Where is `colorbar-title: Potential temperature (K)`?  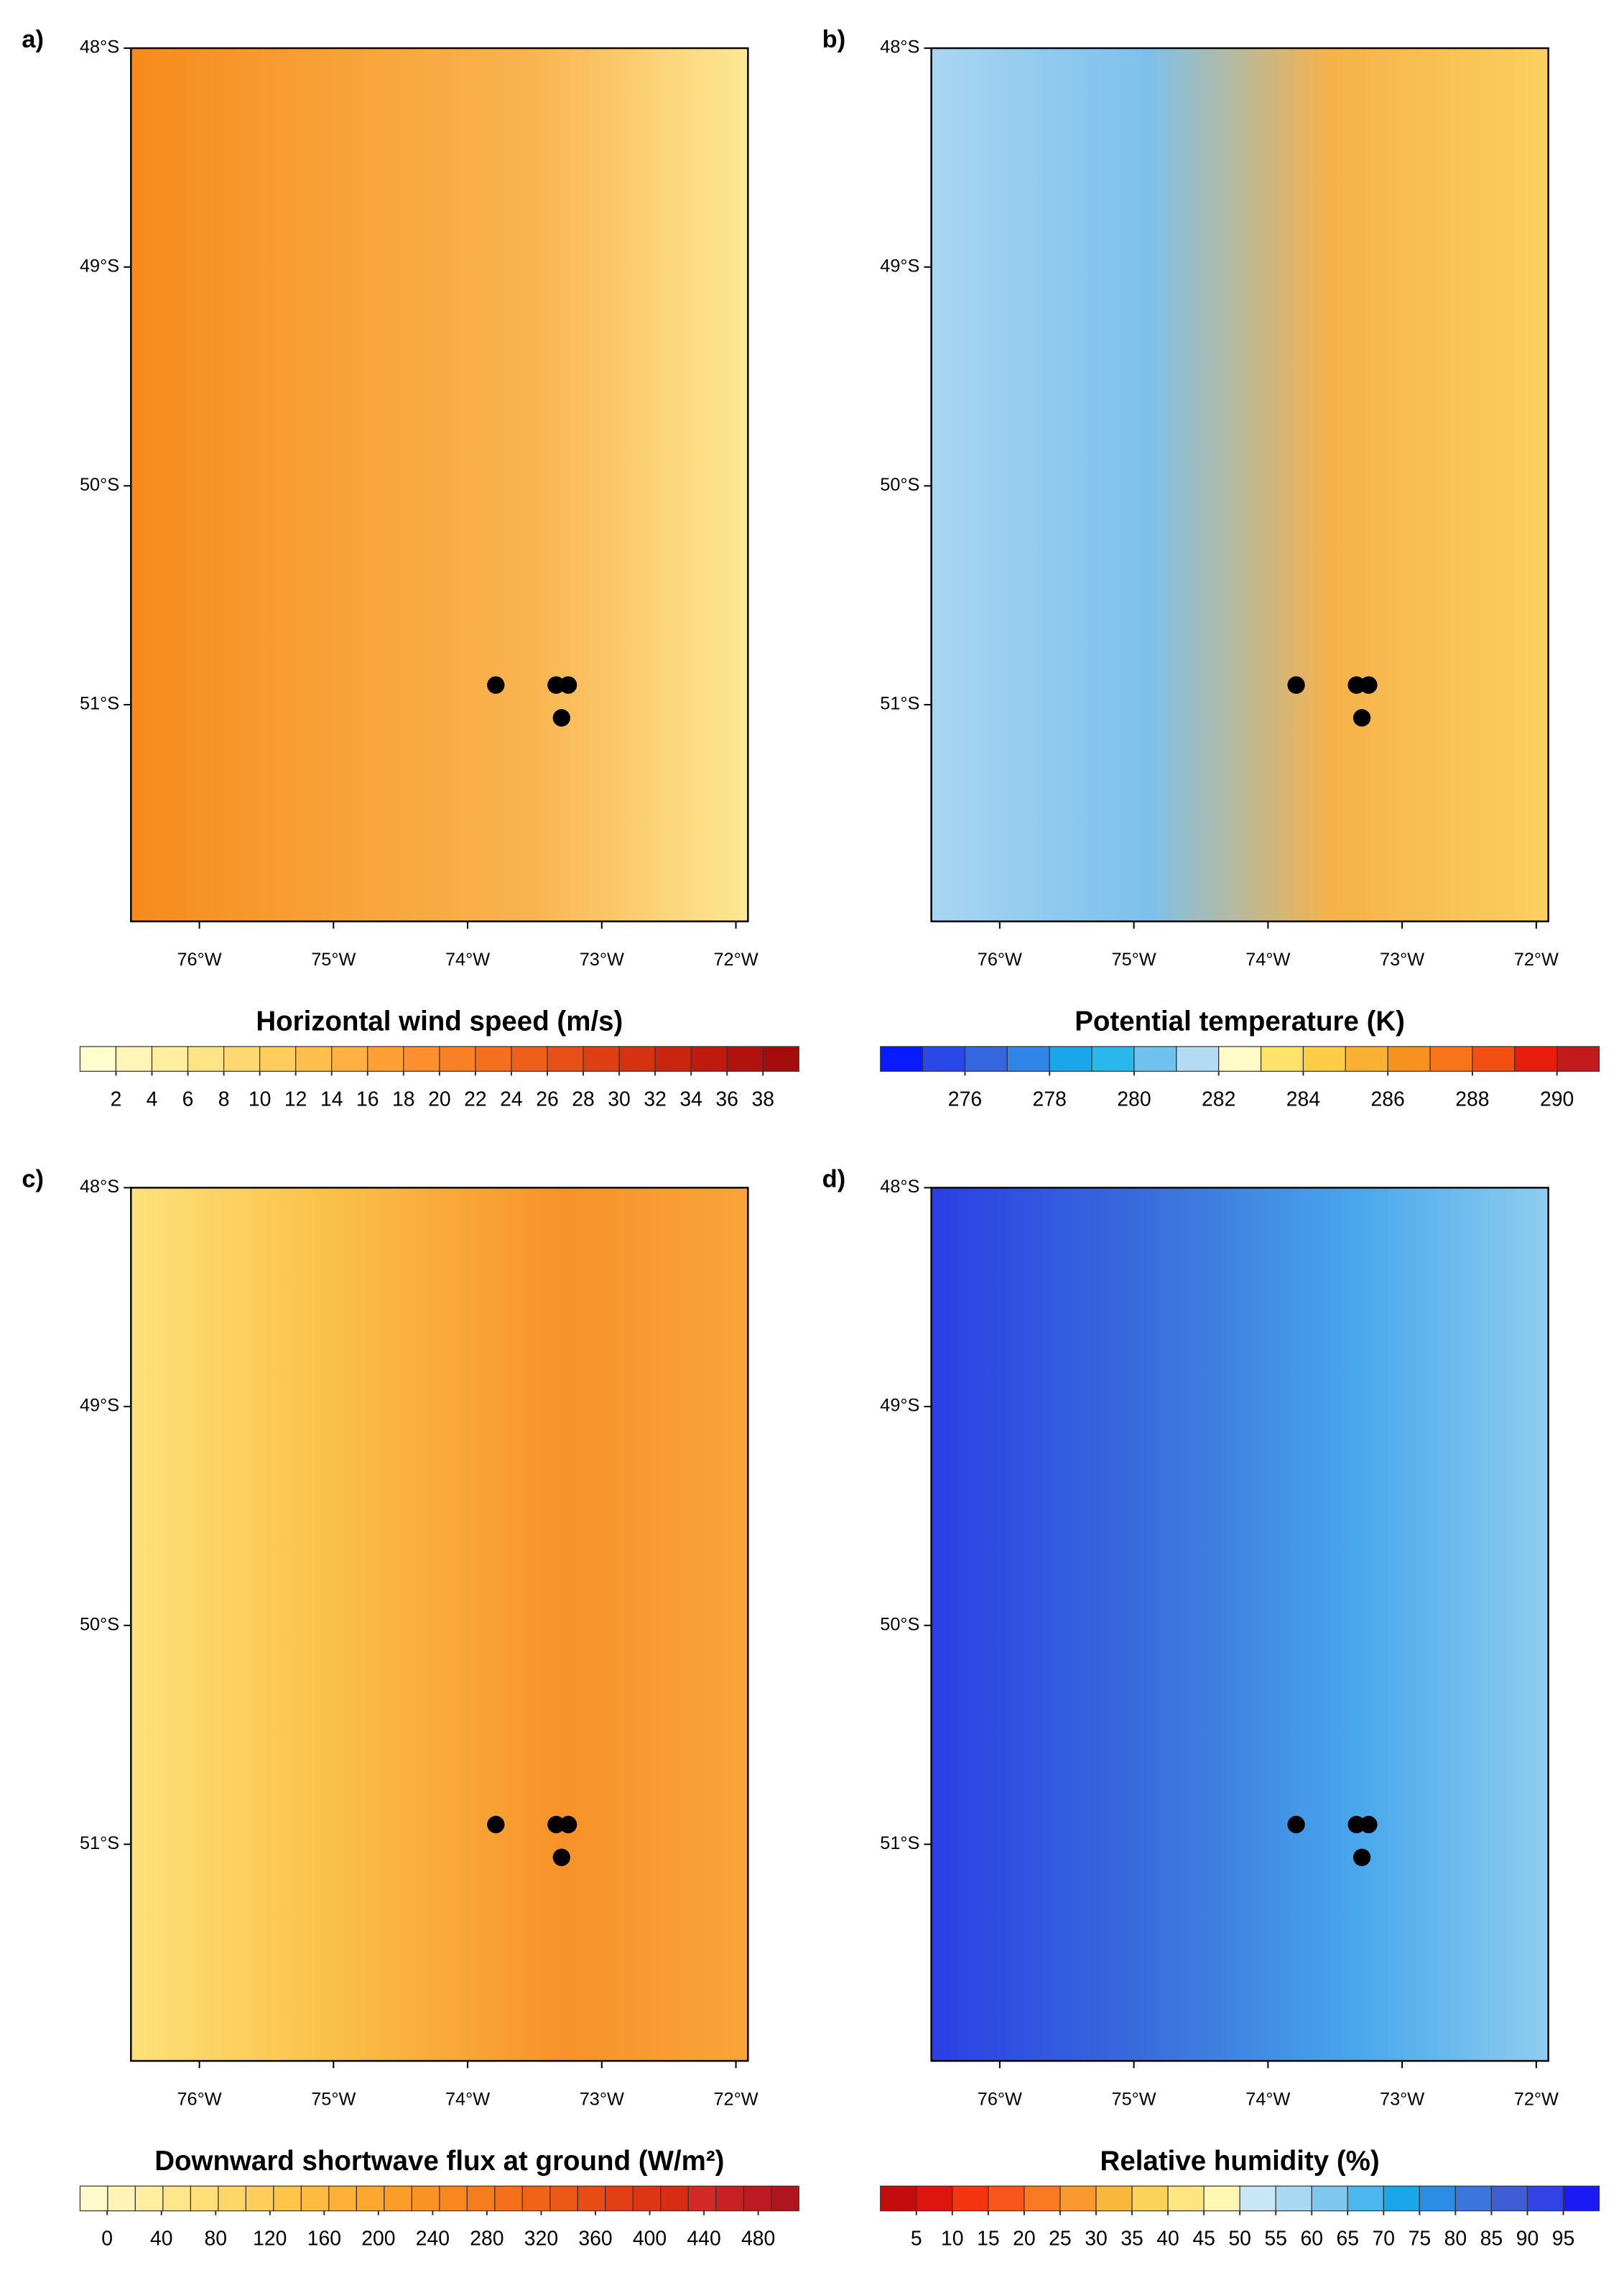 colorbar-title: Potential temperature (K) is located at coordinates (1240, 1021).